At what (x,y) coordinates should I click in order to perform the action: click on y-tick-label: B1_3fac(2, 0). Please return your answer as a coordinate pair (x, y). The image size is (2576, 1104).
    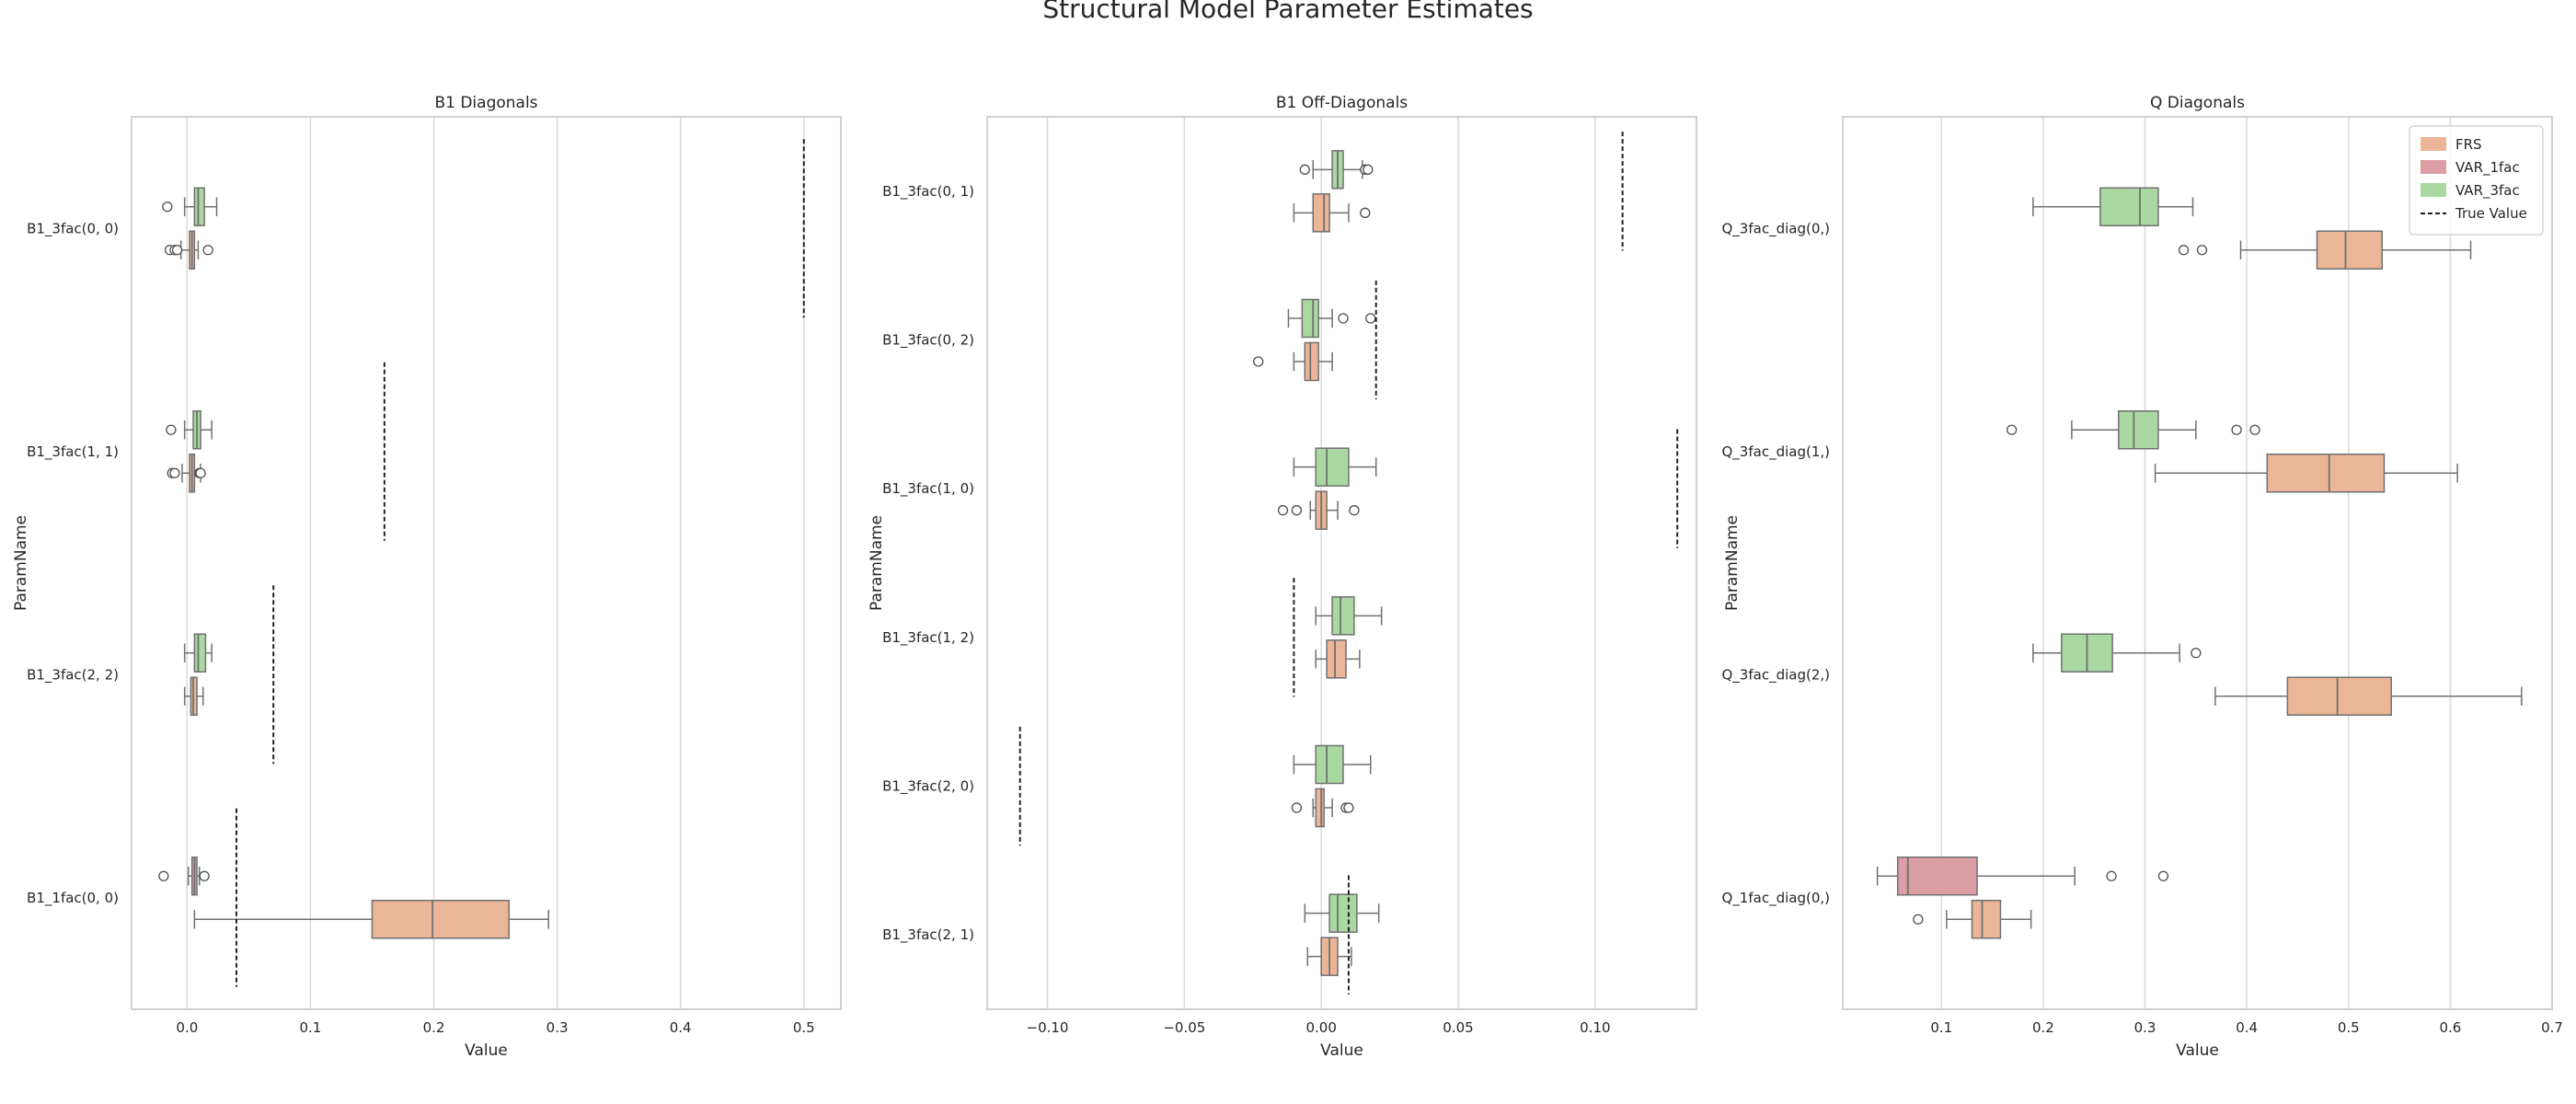
    Looking at the image, I should click on (928, 787).